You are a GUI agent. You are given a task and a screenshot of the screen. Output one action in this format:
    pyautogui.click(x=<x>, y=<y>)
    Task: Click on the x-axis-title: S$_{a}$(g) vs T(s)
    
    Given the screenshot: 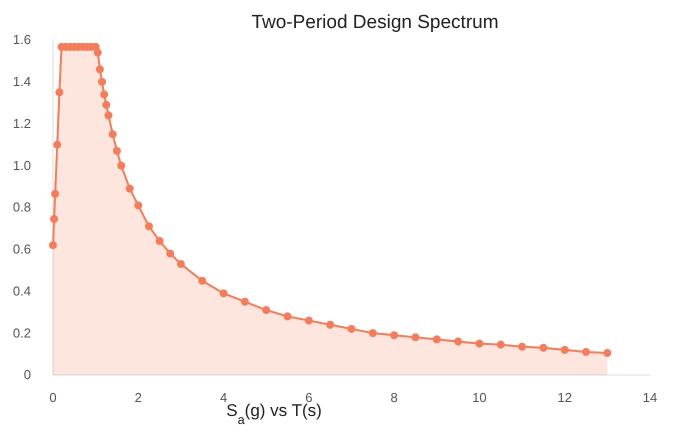 What is the action you would take?
    pyautogui.click(x=274, y=413)
    